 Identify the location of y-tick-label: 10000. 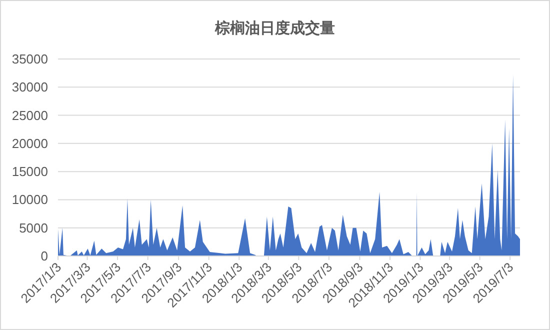
(30, 200).